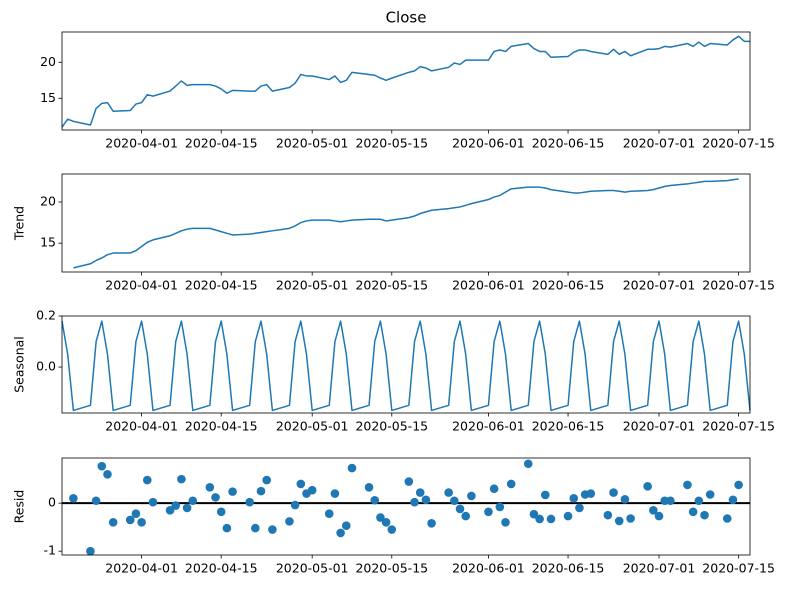  Describe the element at coordinates (46, 315) in the screenshot. I see `y-tick-label: 0.2` at that location.